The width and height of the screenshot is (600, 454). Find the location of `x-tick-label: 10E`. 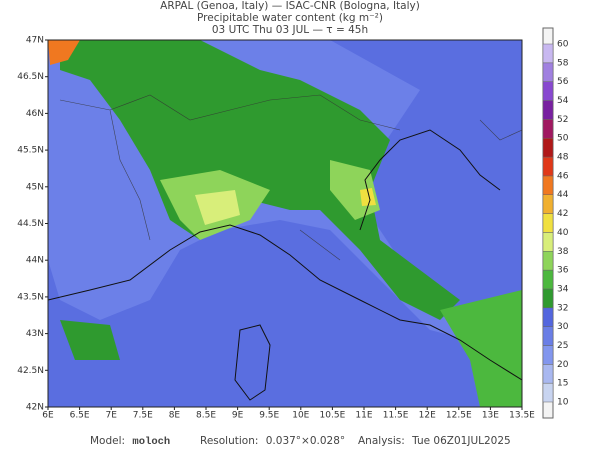

x-tick-label: 10E is located at coordinates (300, 416).